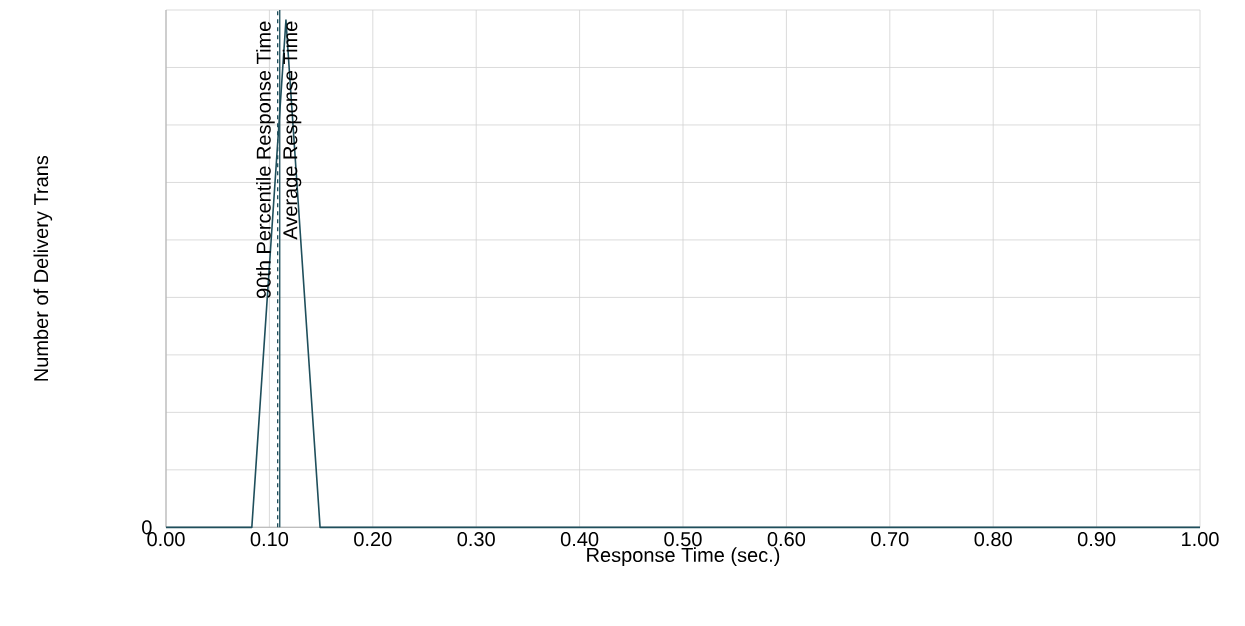 This screenshot has width=1245, height=626. I want to click on x-tick-label: 0.30, so click(476, 539).